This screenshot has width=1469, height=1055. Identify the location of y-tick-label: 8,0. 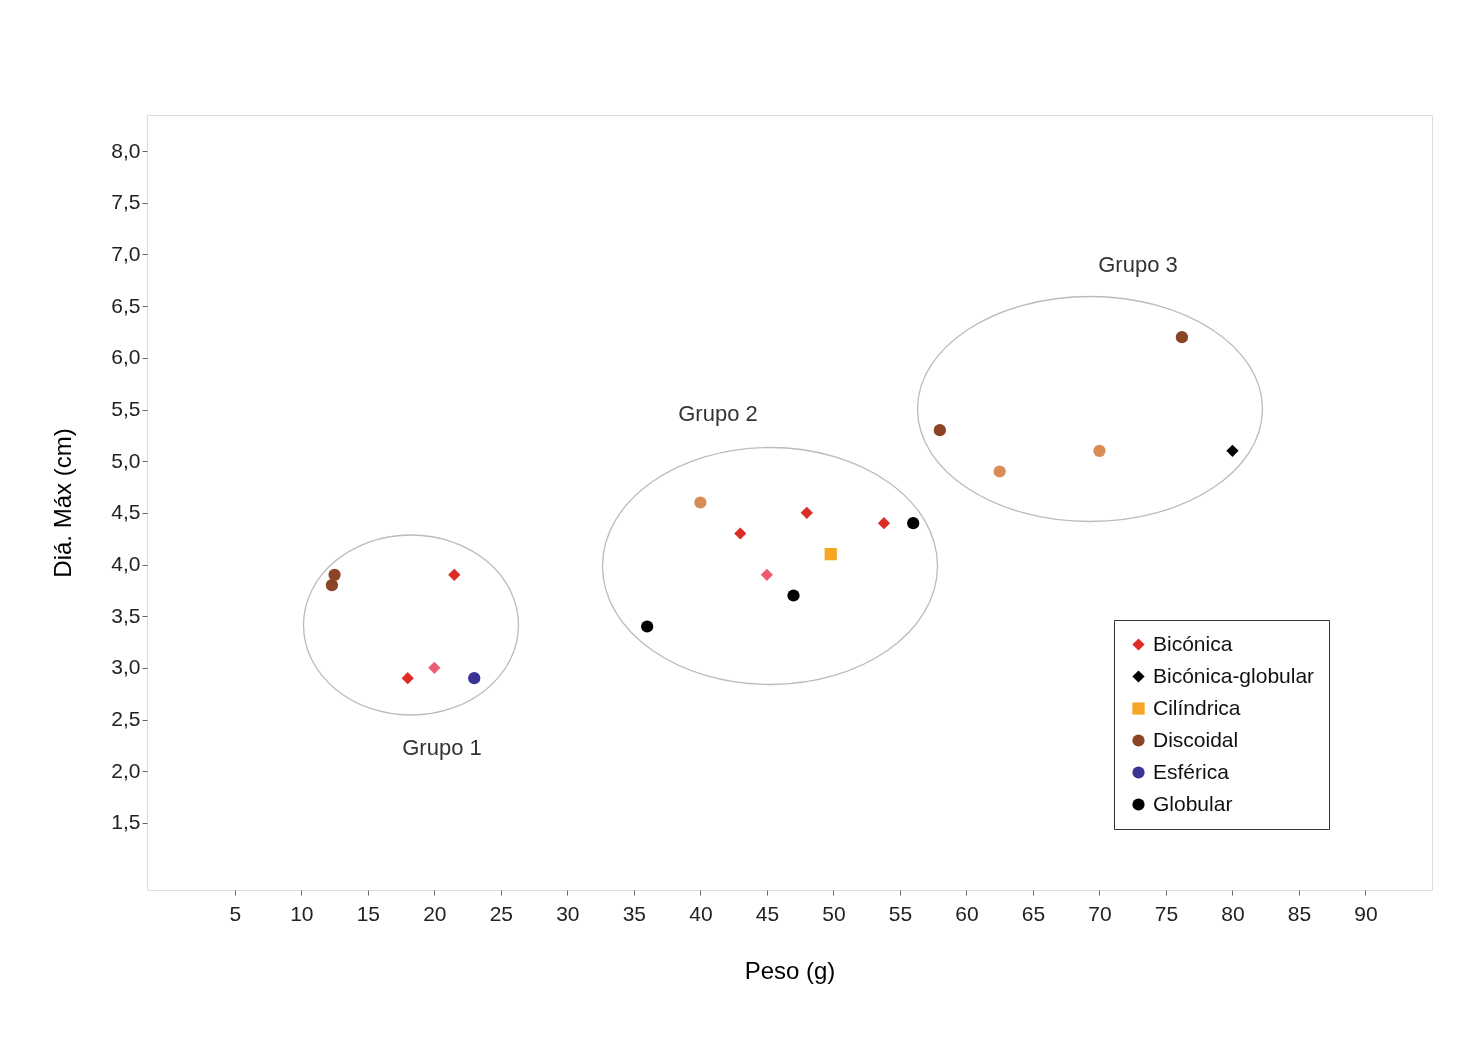
(126, 150).